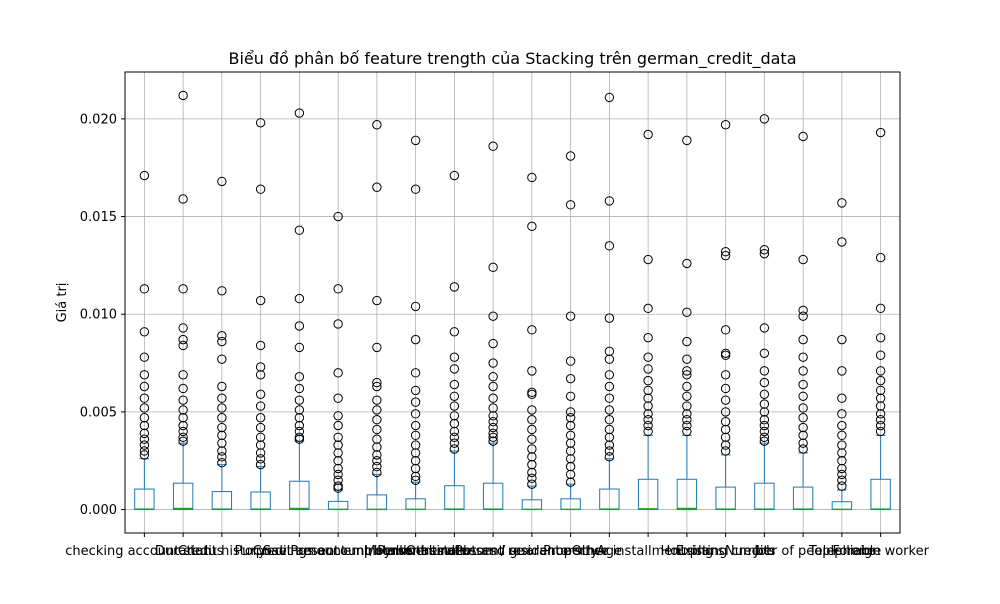  Describe the element at coordinates (570, 551) in the screenshot. I see `x-tick-label: Property` at that location.